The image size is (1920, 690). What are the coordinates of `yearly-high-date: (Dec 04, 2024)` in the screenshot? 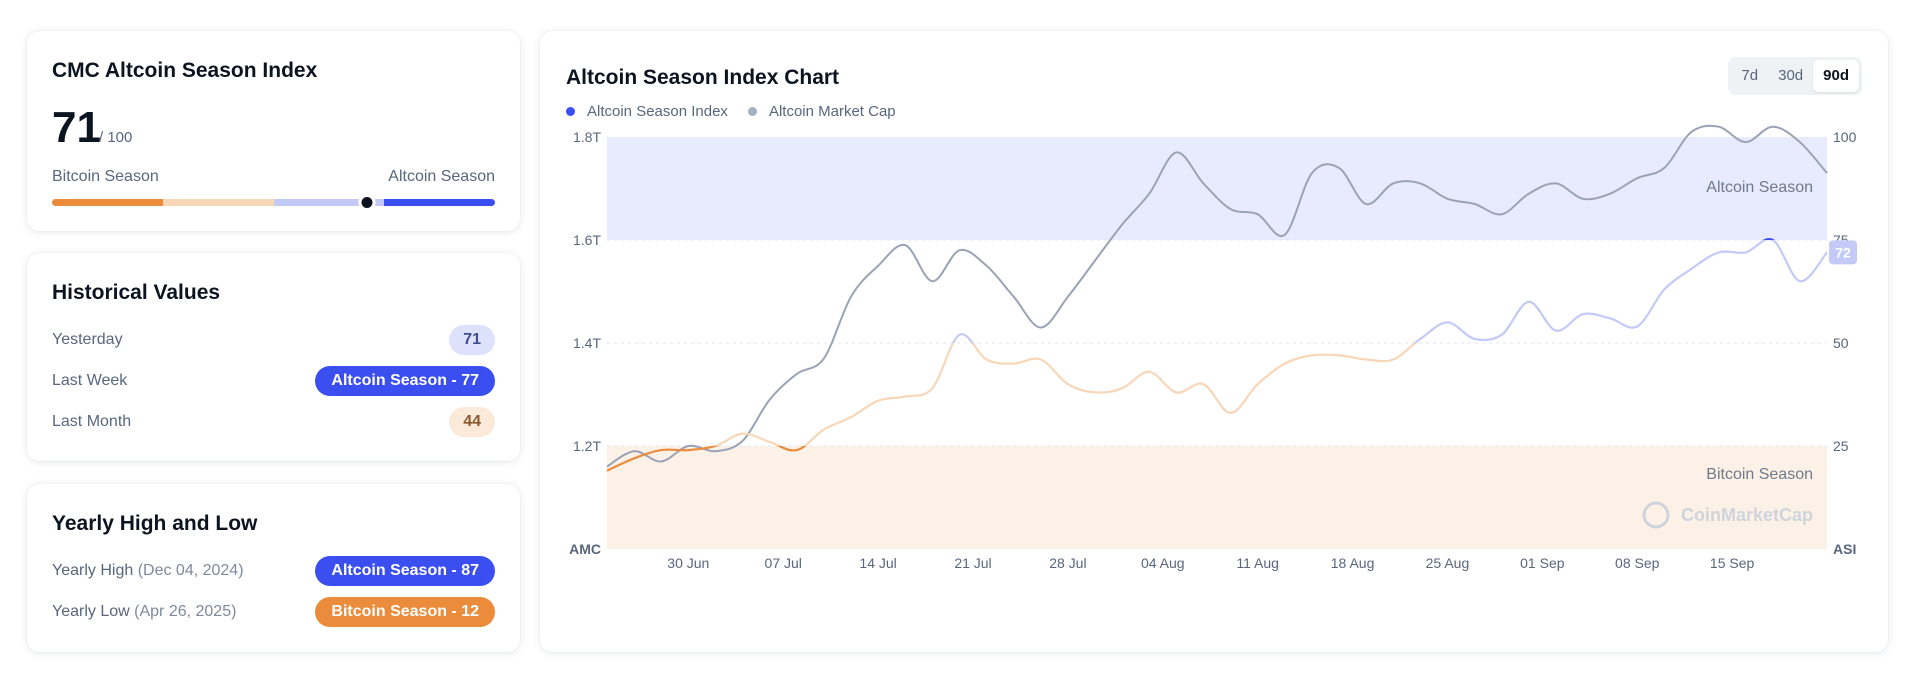 It's located at (190, 570).